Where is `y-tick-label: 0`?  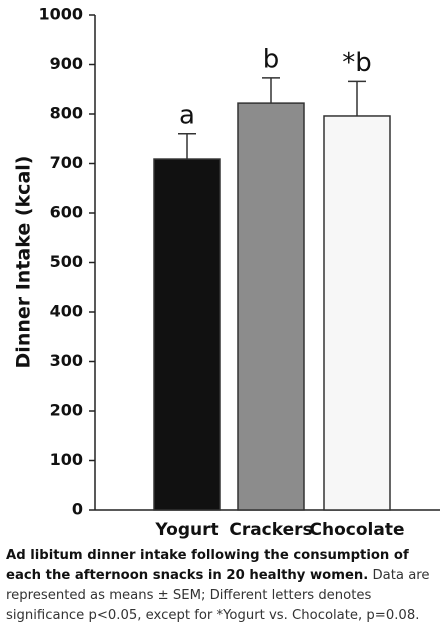 y-tick-label: 0 is located at coordinates (77, 509).